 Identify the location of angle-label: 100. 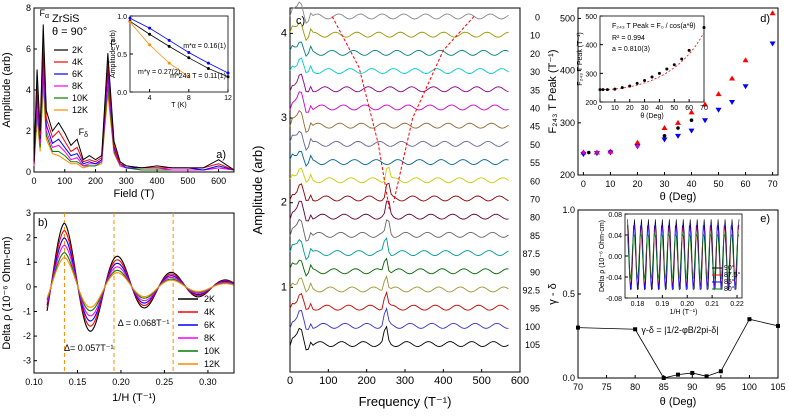
(532, 327).